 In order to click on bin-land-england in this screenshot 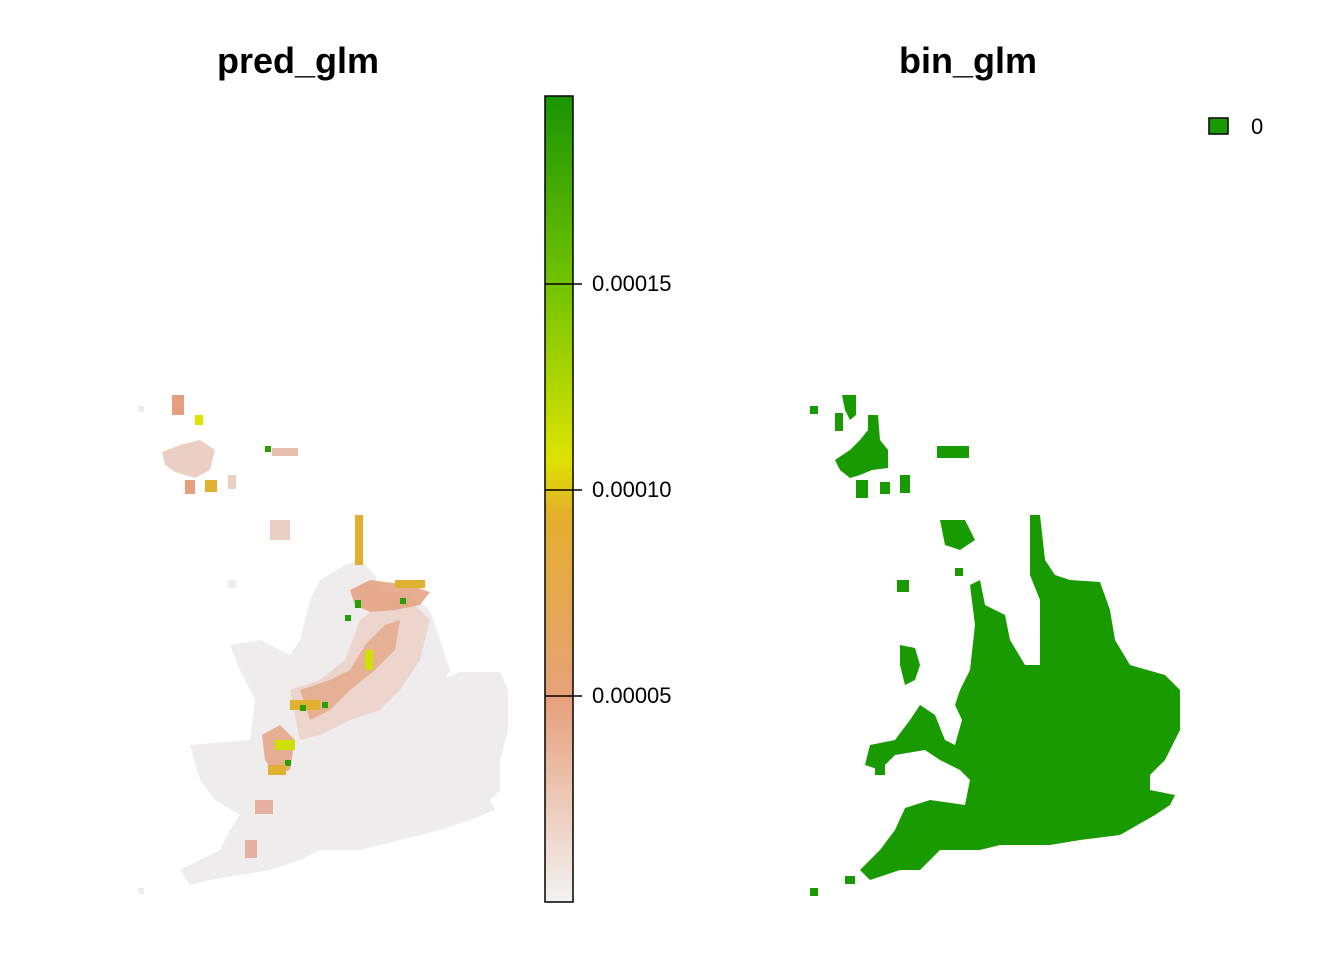, I will do `click(1020, 697)`.